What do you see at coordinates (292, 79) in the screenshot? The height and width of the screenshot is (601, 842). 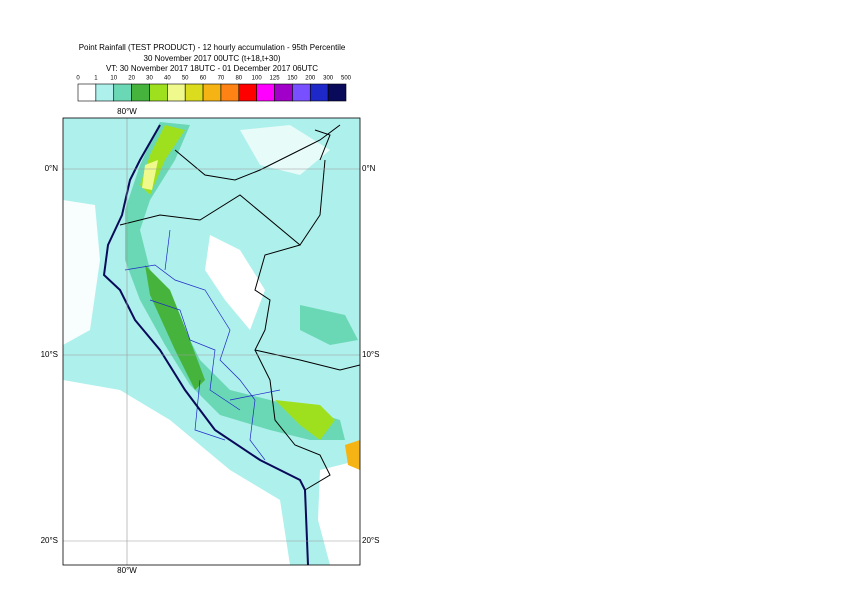 I see `legend-label: 150` at bounding box center [292, 79].